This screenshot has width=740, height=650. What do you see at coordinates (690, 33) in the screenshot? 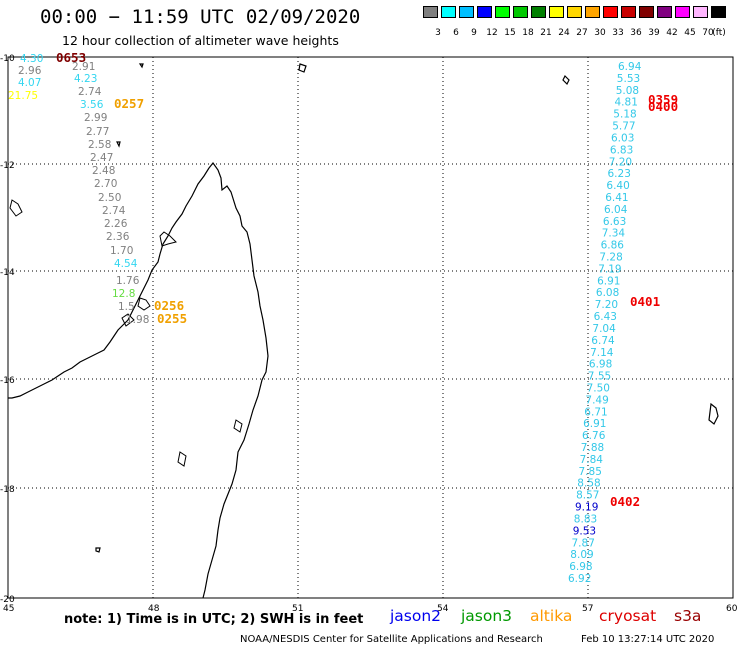
I see `color-bar-label: 45` at bounding box center [690, 33].